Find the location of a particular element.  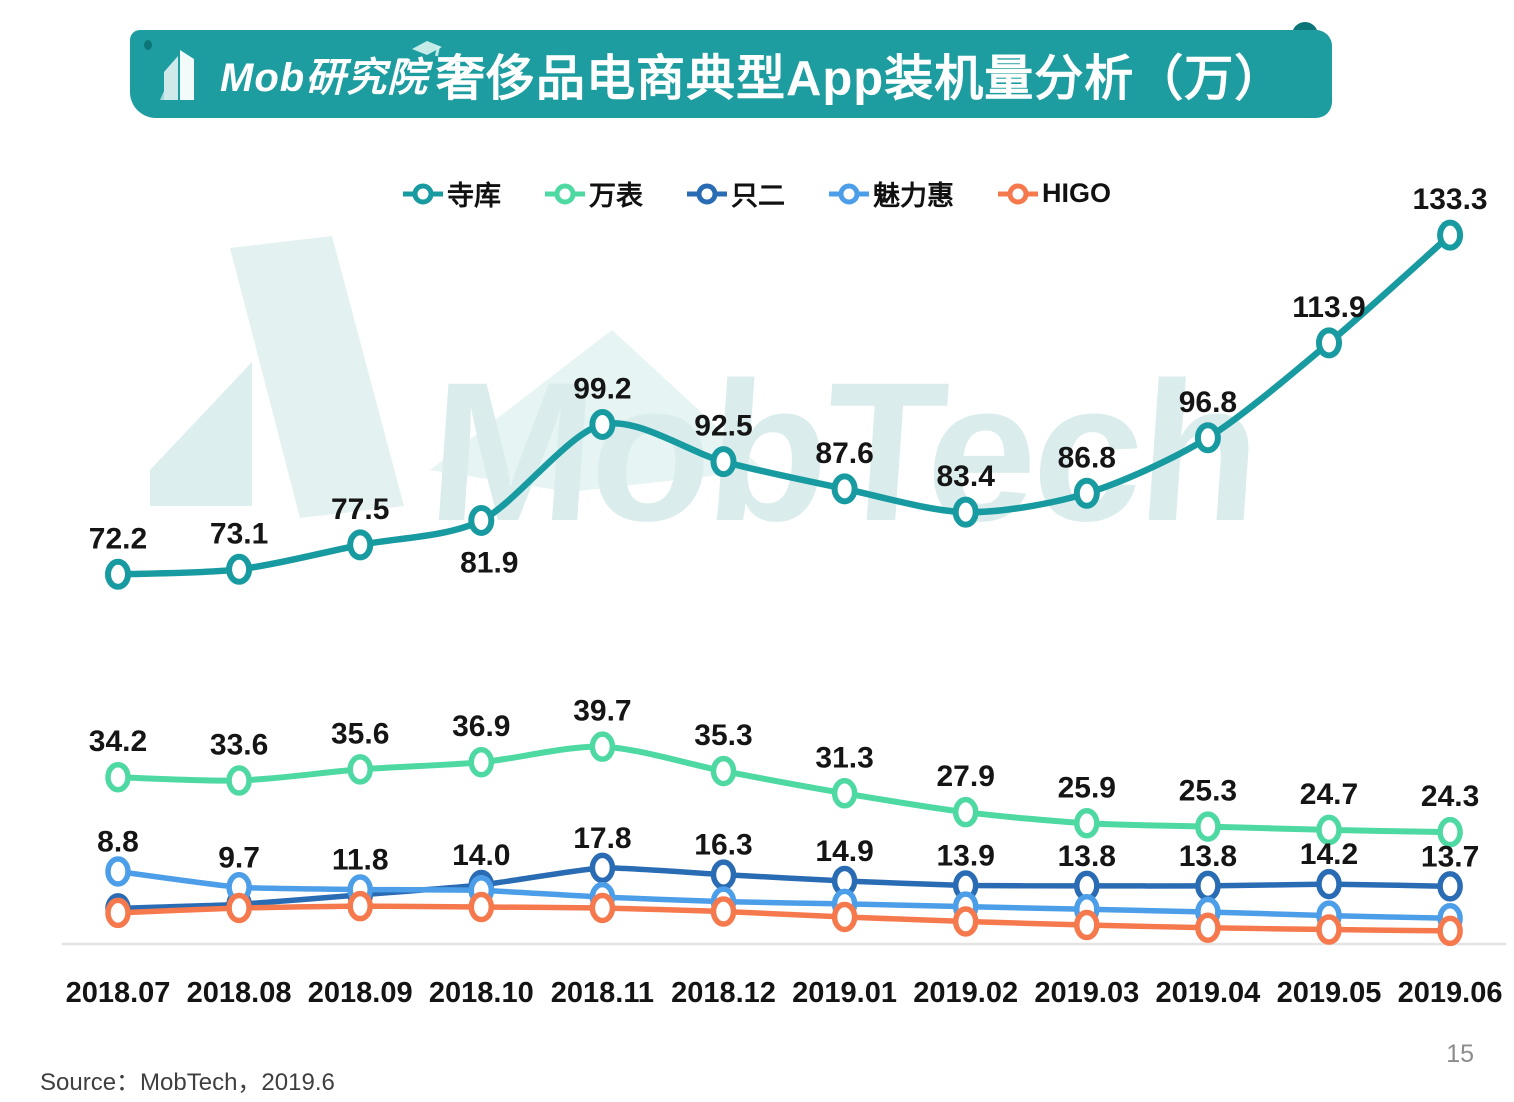

chart-legend: 寺库 万表 只二 魅力惠 HIGO is located at coordinates (757, 193).